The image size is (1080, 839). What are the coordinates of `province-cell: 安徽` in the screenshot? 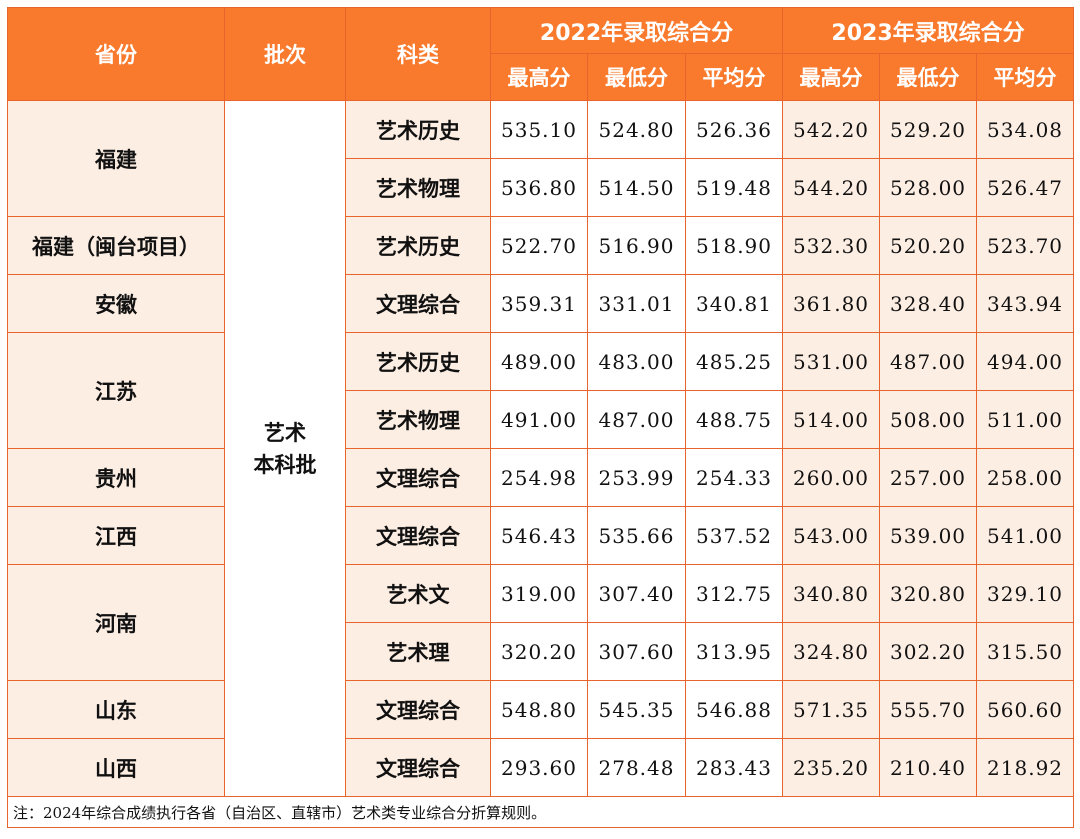 It's located at (116, 303).